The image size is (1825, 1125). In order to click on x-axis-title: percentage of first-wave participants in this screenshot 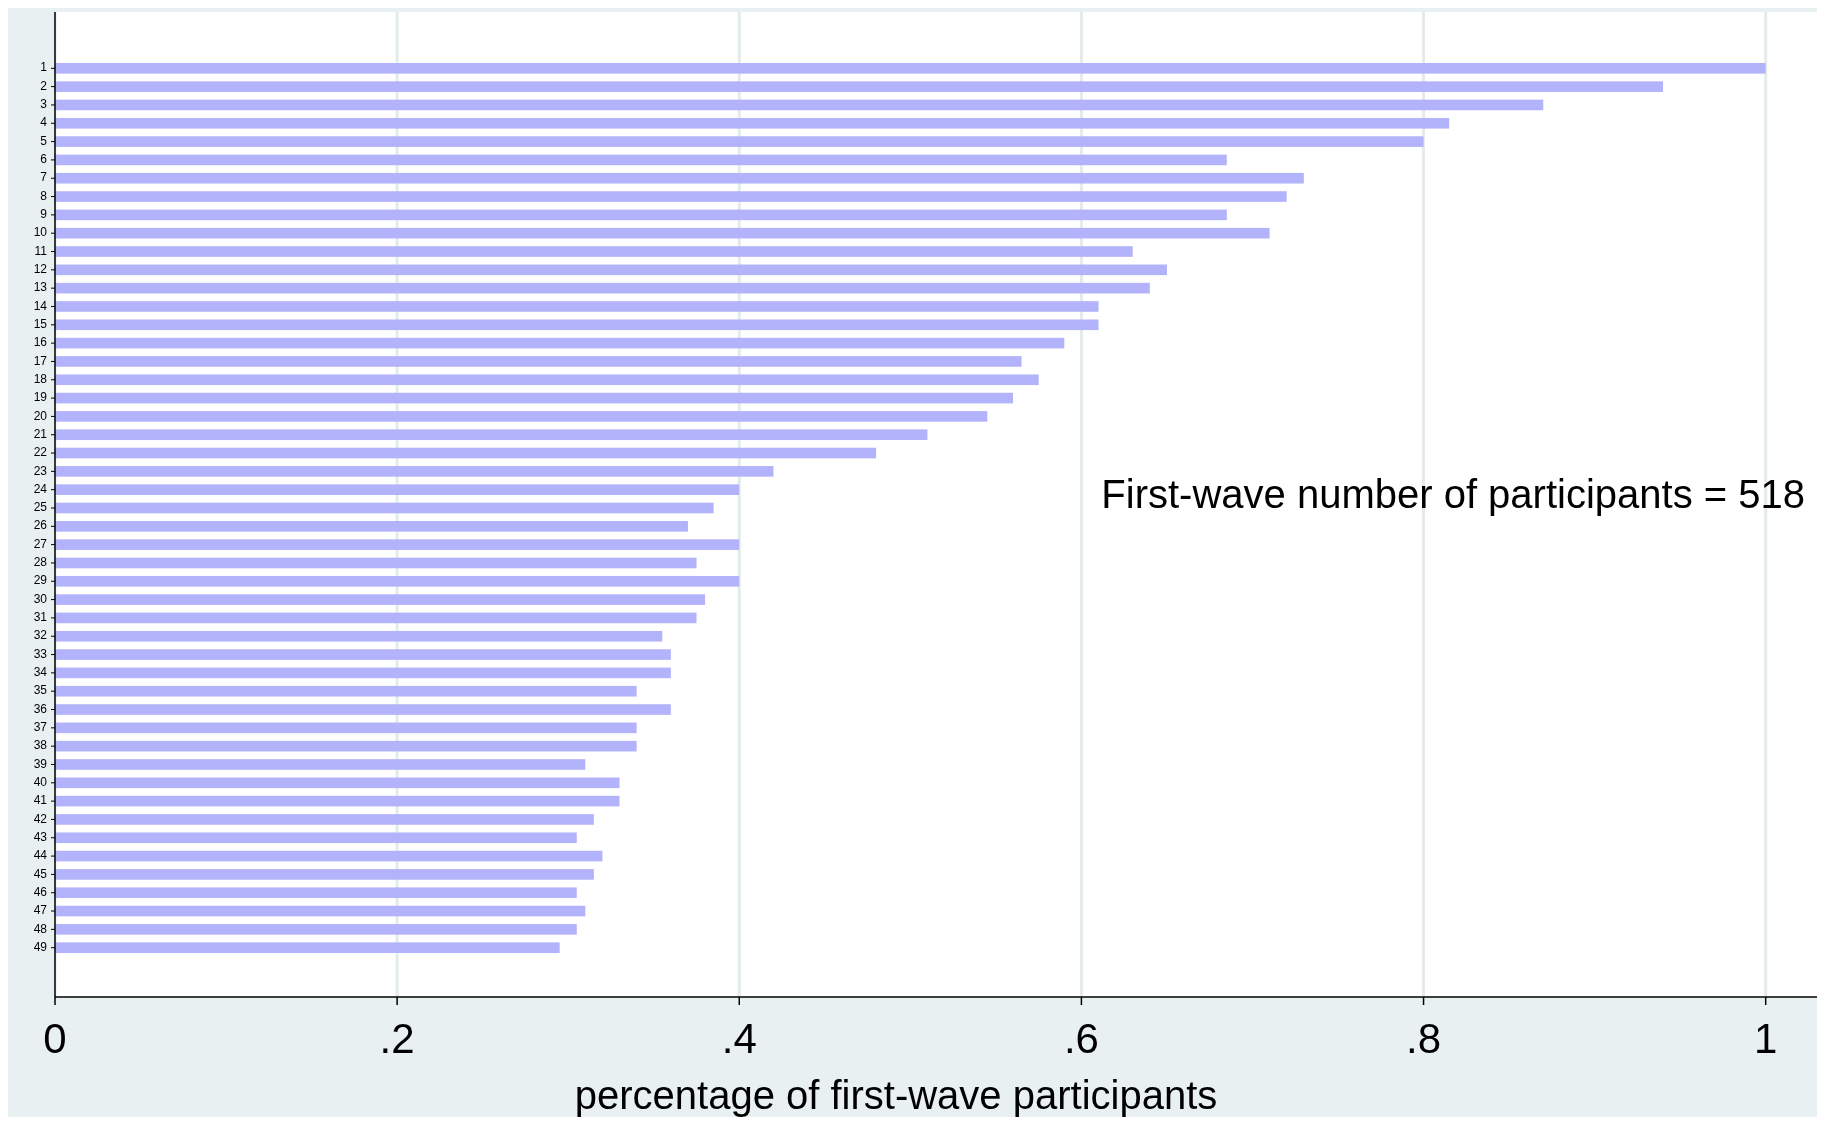, I will do `click(896, 1095)`.